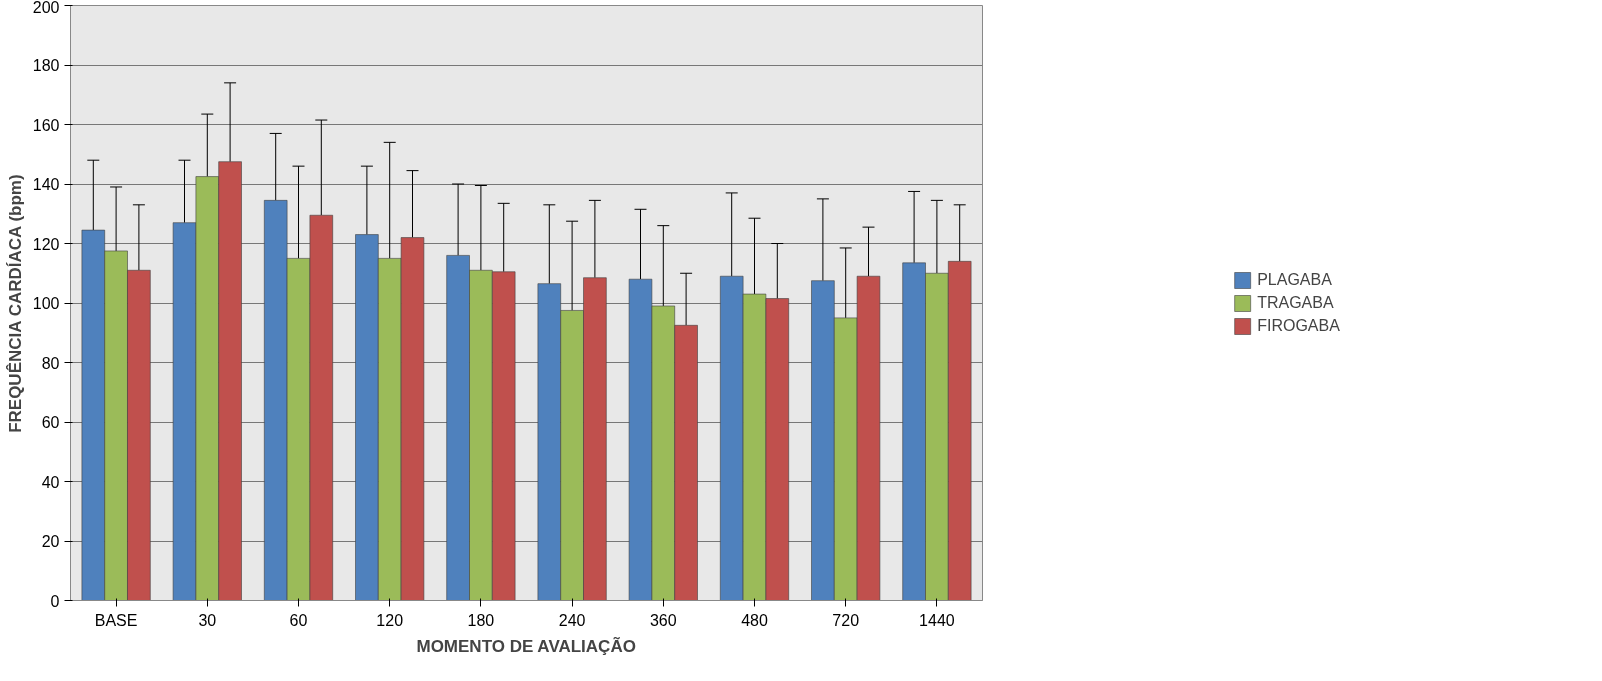 The image size is (1602, 681). Describe the element at coordinates (526, 645) in the screenshot. I see `x-axis-title: MOMENTO DE AVALIAÇÃO` at that location.